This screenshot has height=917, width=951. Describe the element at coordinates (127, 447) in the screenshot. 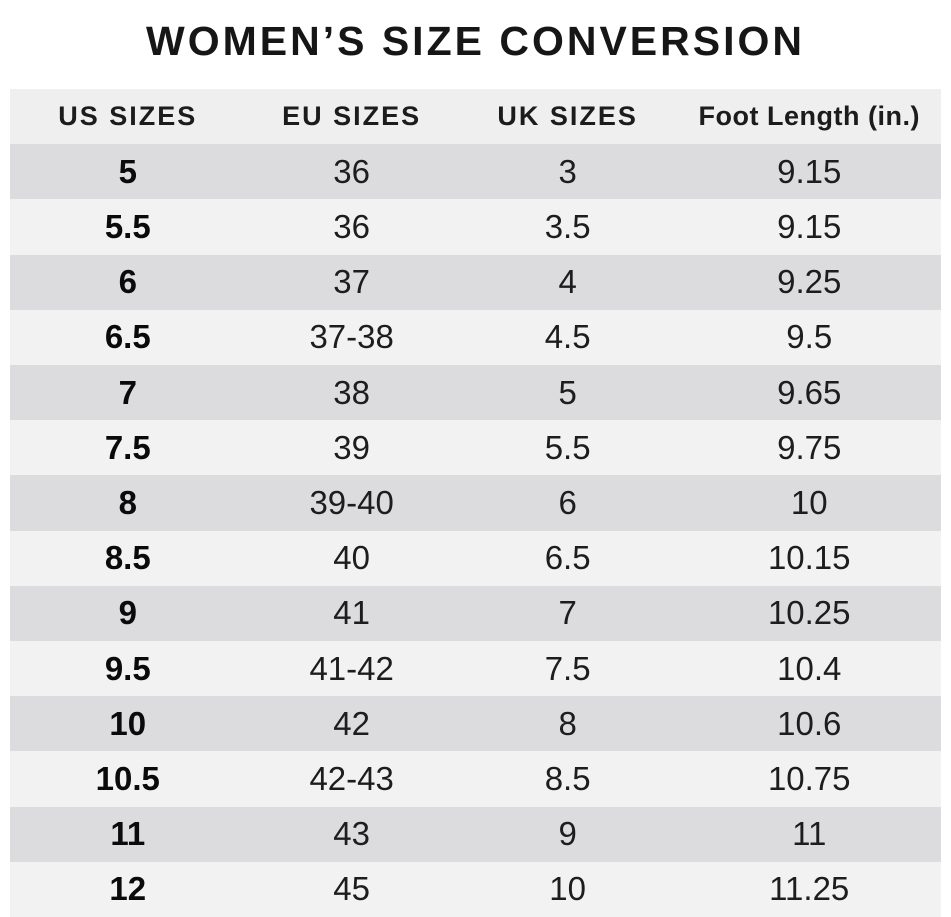

I see `us-size-cell: 7.5` at that location.